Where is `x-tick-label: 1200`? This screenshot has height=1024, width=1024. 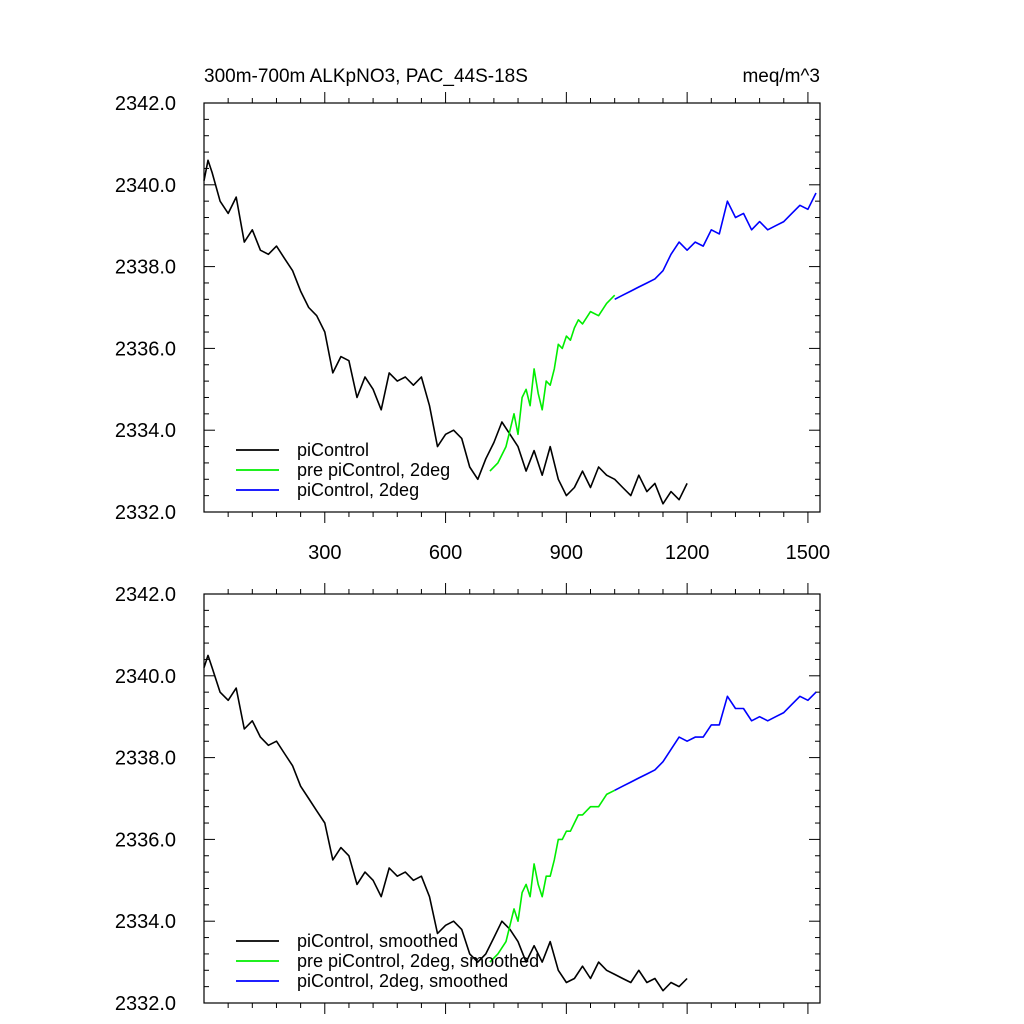 x-tick-label: 1200 is located at coordinates (687, 553).